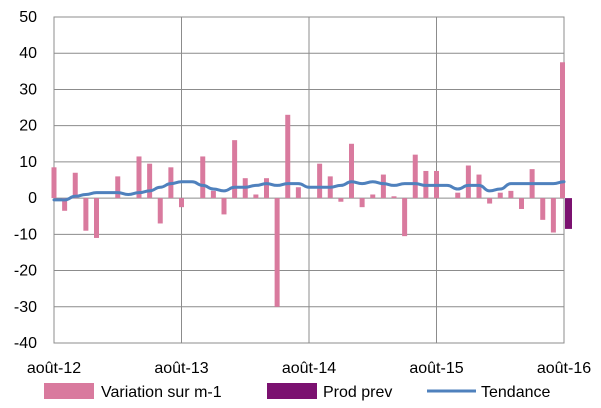 This screenshot has height=408, width=601. I want to click on x-axis-ticks: août-12 août-13 août-14 août-15 août-16, so click(309, 368).